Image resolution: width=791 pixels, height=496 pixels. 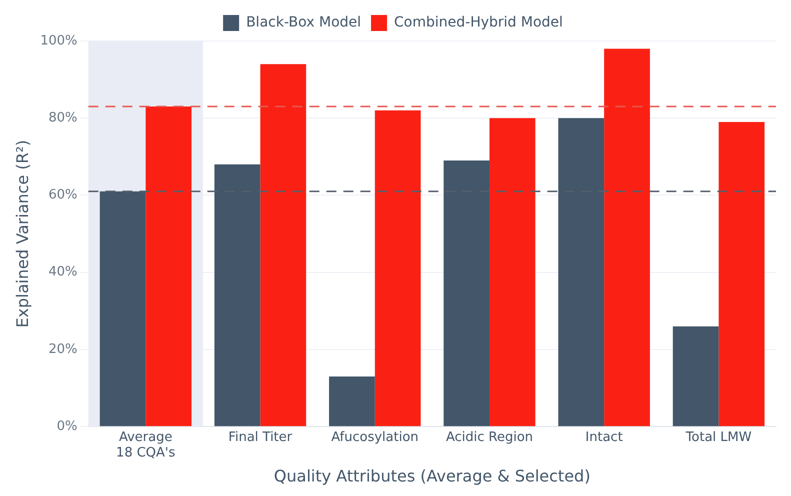 What do you see at coordinates (304, 22) in the screenshot?
I see `legend-label: Black-Box Model` at bounding box center [304, 22].